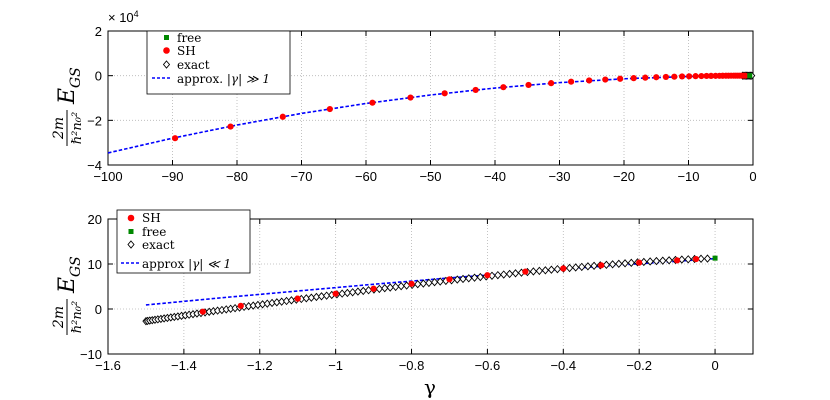  I want to click on y-tick-label: −4, so click(94, 165).